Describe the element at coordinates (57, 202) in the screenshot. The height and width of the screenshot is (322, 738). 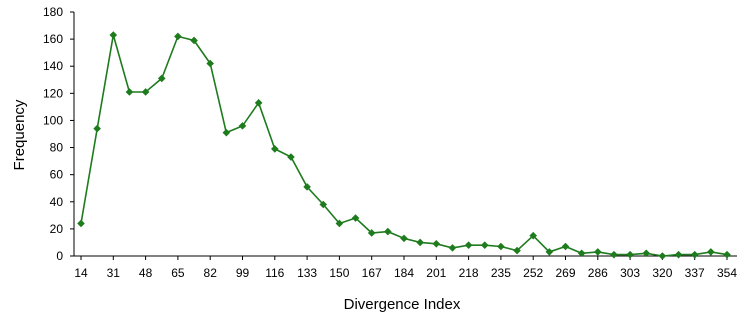
I see `y-tick-label: 40` at that location.